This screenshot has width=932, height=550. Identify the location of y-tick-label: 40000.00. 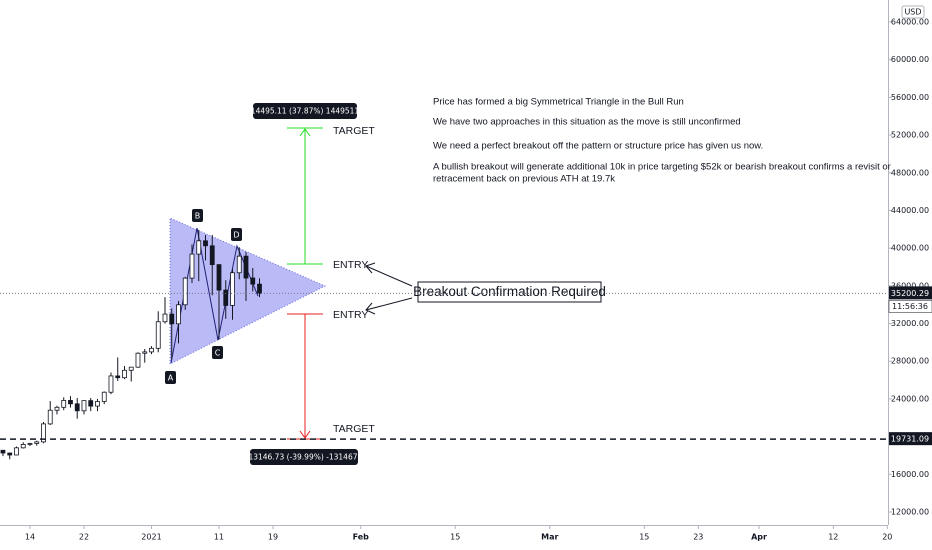
(910, 248).